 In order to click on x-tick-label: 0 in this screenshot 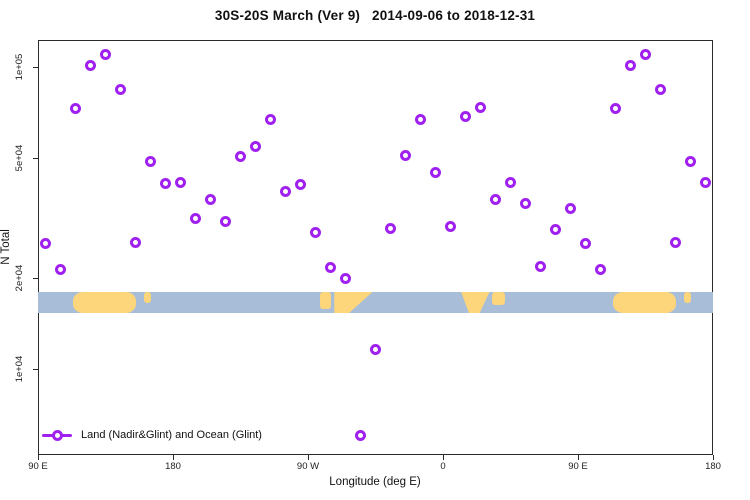, I will do `click(443, 466)`.